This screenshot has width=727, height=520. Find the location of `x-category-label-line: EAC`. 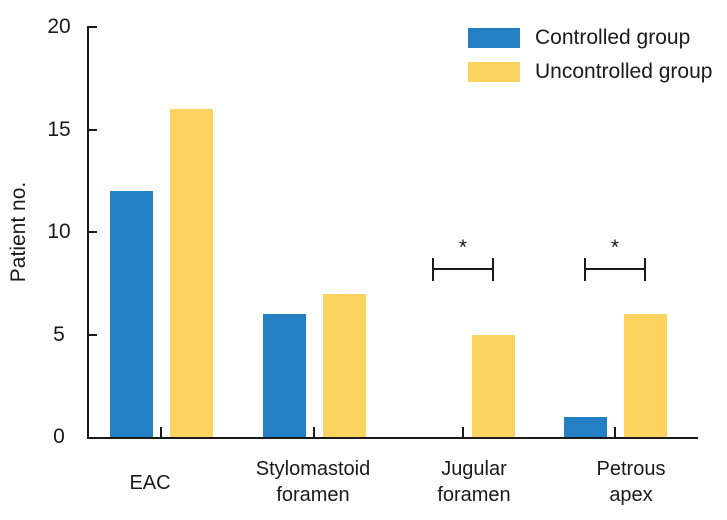

x-category-label-line: EAC is located at coordinates (150, 483).